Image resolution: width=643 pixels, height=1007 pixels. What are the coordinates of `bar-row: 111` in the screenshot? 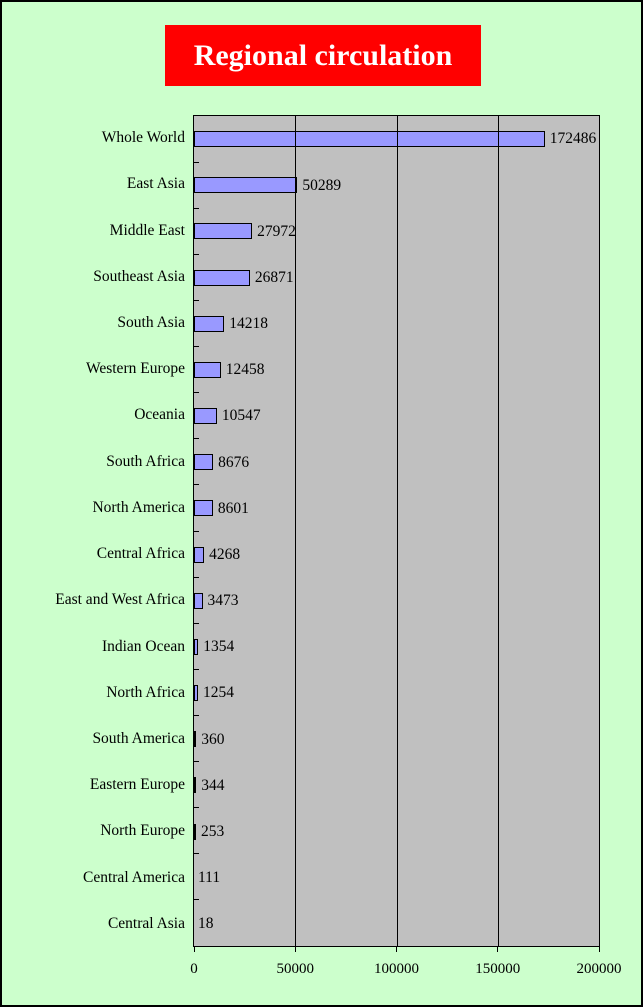 It's located at (396, 878).